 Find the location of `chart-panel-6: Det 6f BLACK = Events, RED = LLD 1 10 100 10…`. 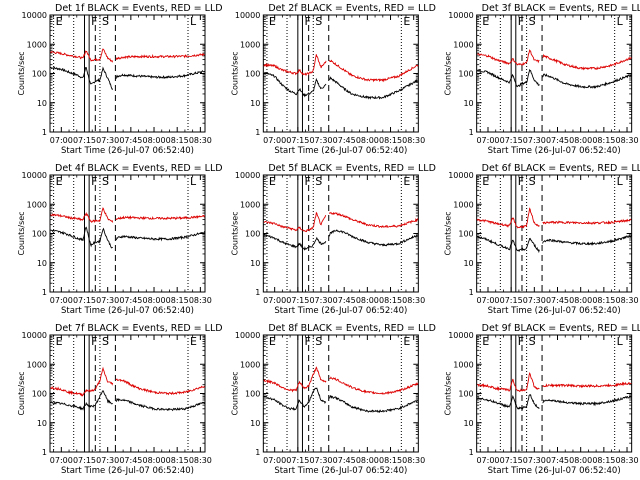

chart-panel-6: Det 6f BLACK = Events, RED = LLD 1 10 100 10… is located at coordinates (542, 239).